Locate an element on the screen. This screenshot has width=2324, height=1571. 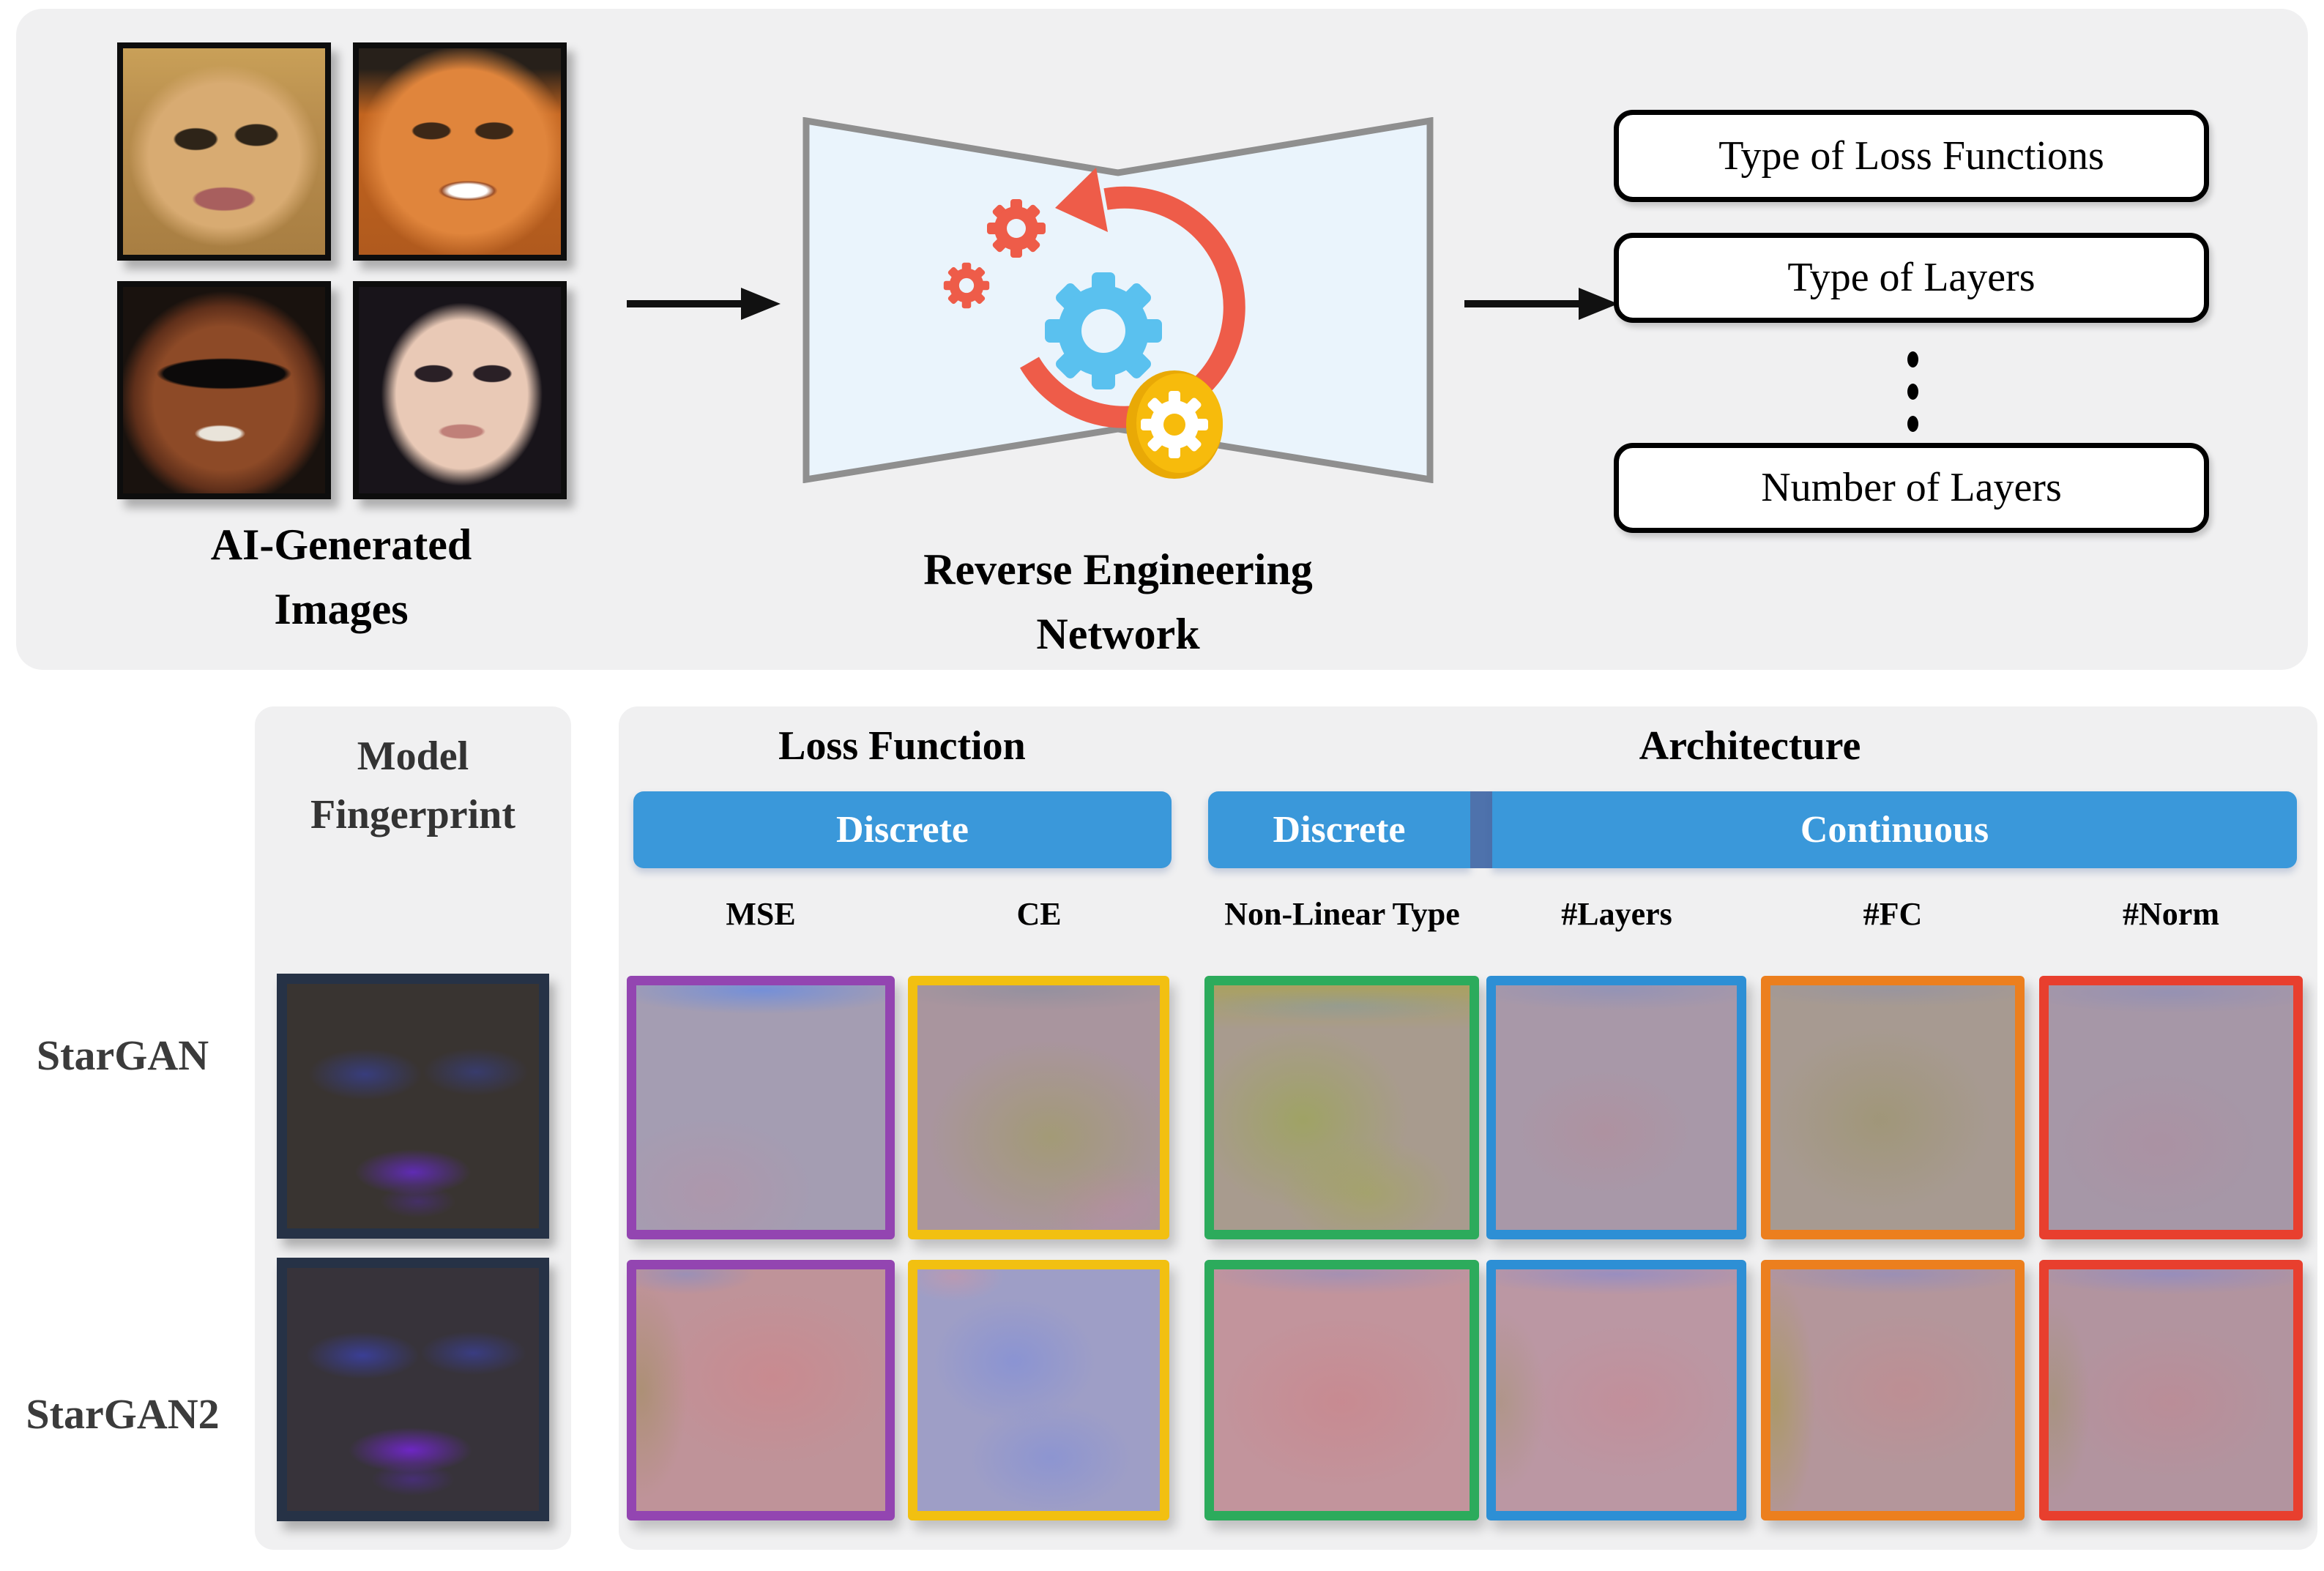
column-label-ce: CE is located at coordinates (1039, 914).